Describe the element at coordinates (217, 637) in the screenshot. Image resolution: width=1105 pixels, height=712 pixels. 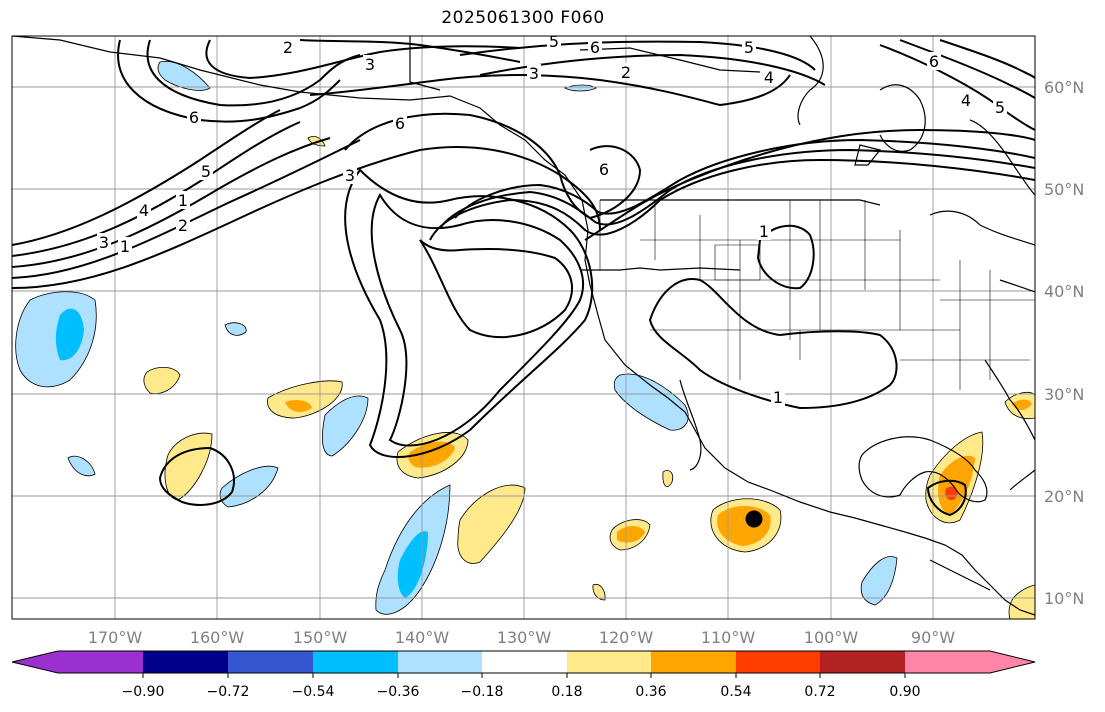
I see `lon-tick-label: 160°W` at that location.